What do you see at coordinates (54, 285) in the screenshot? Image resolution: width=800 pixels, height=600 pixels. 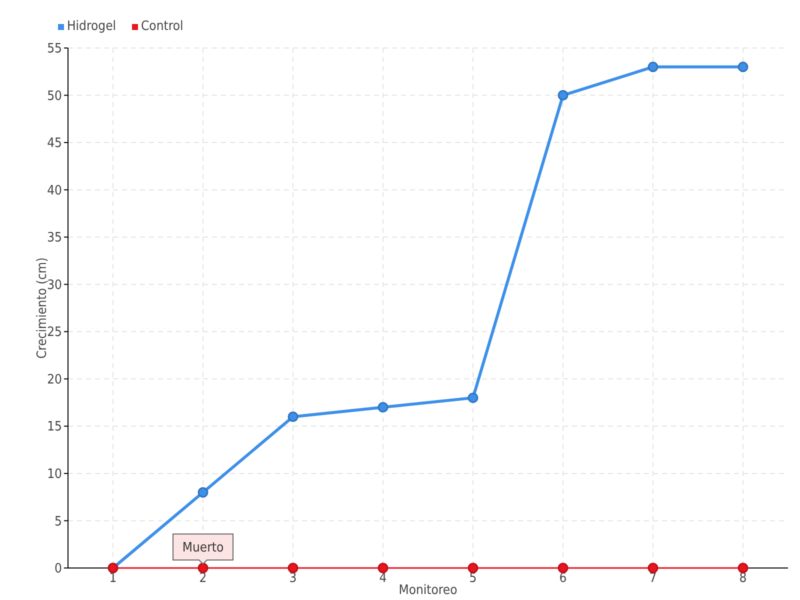 I see `y-tick-label: 30` at bounding box center [54, 285].